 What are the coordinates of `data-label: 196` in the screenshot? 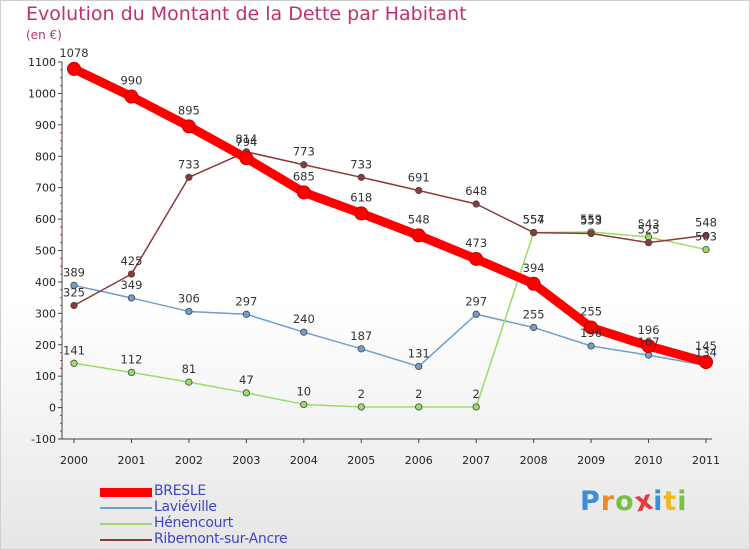 It's located at (591, 333).